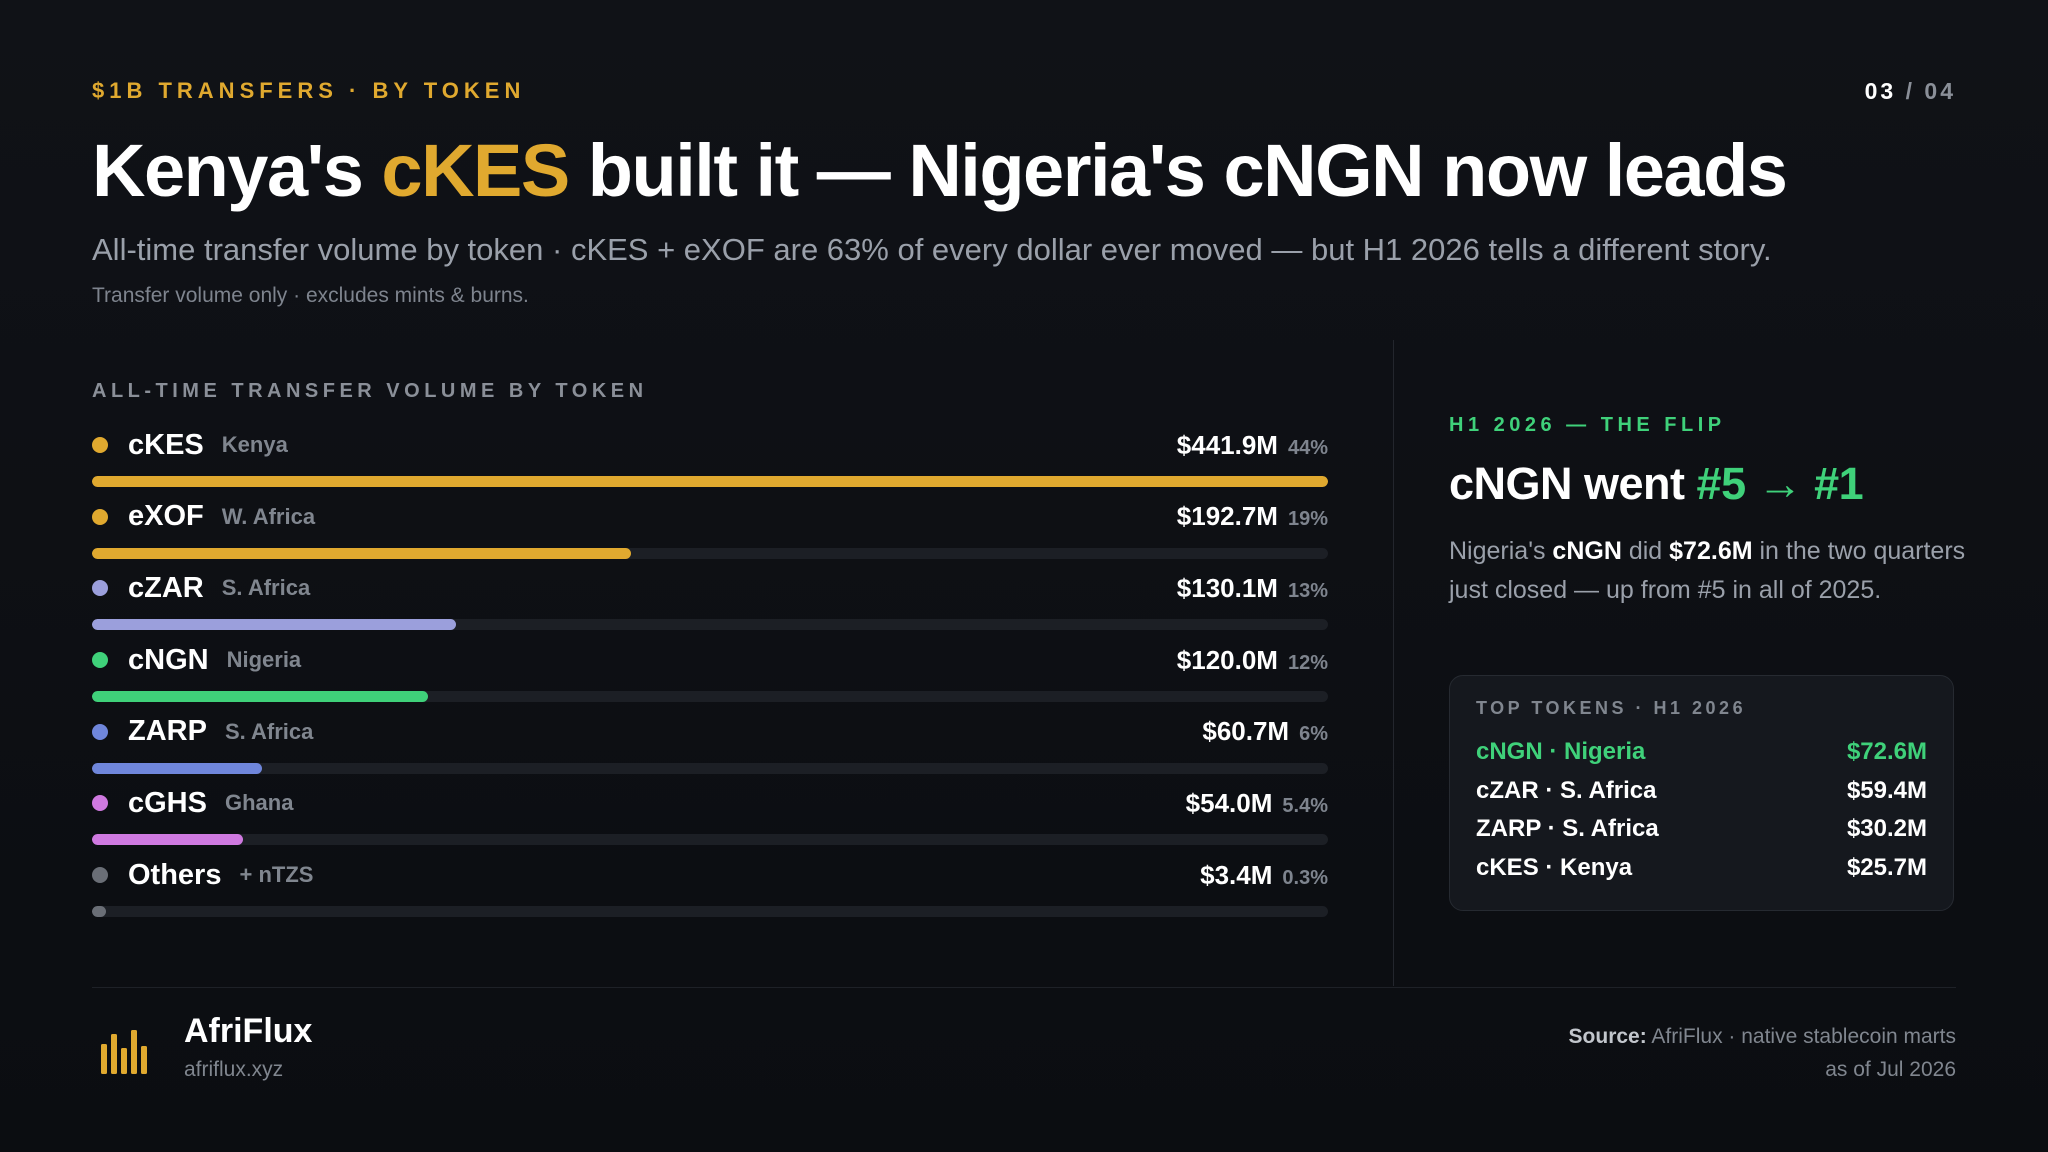  Describe the element at coordinates (1801, 1036) in the screenshot. I see `source-text: AfriFlux · native stablecoin marts` at that location.